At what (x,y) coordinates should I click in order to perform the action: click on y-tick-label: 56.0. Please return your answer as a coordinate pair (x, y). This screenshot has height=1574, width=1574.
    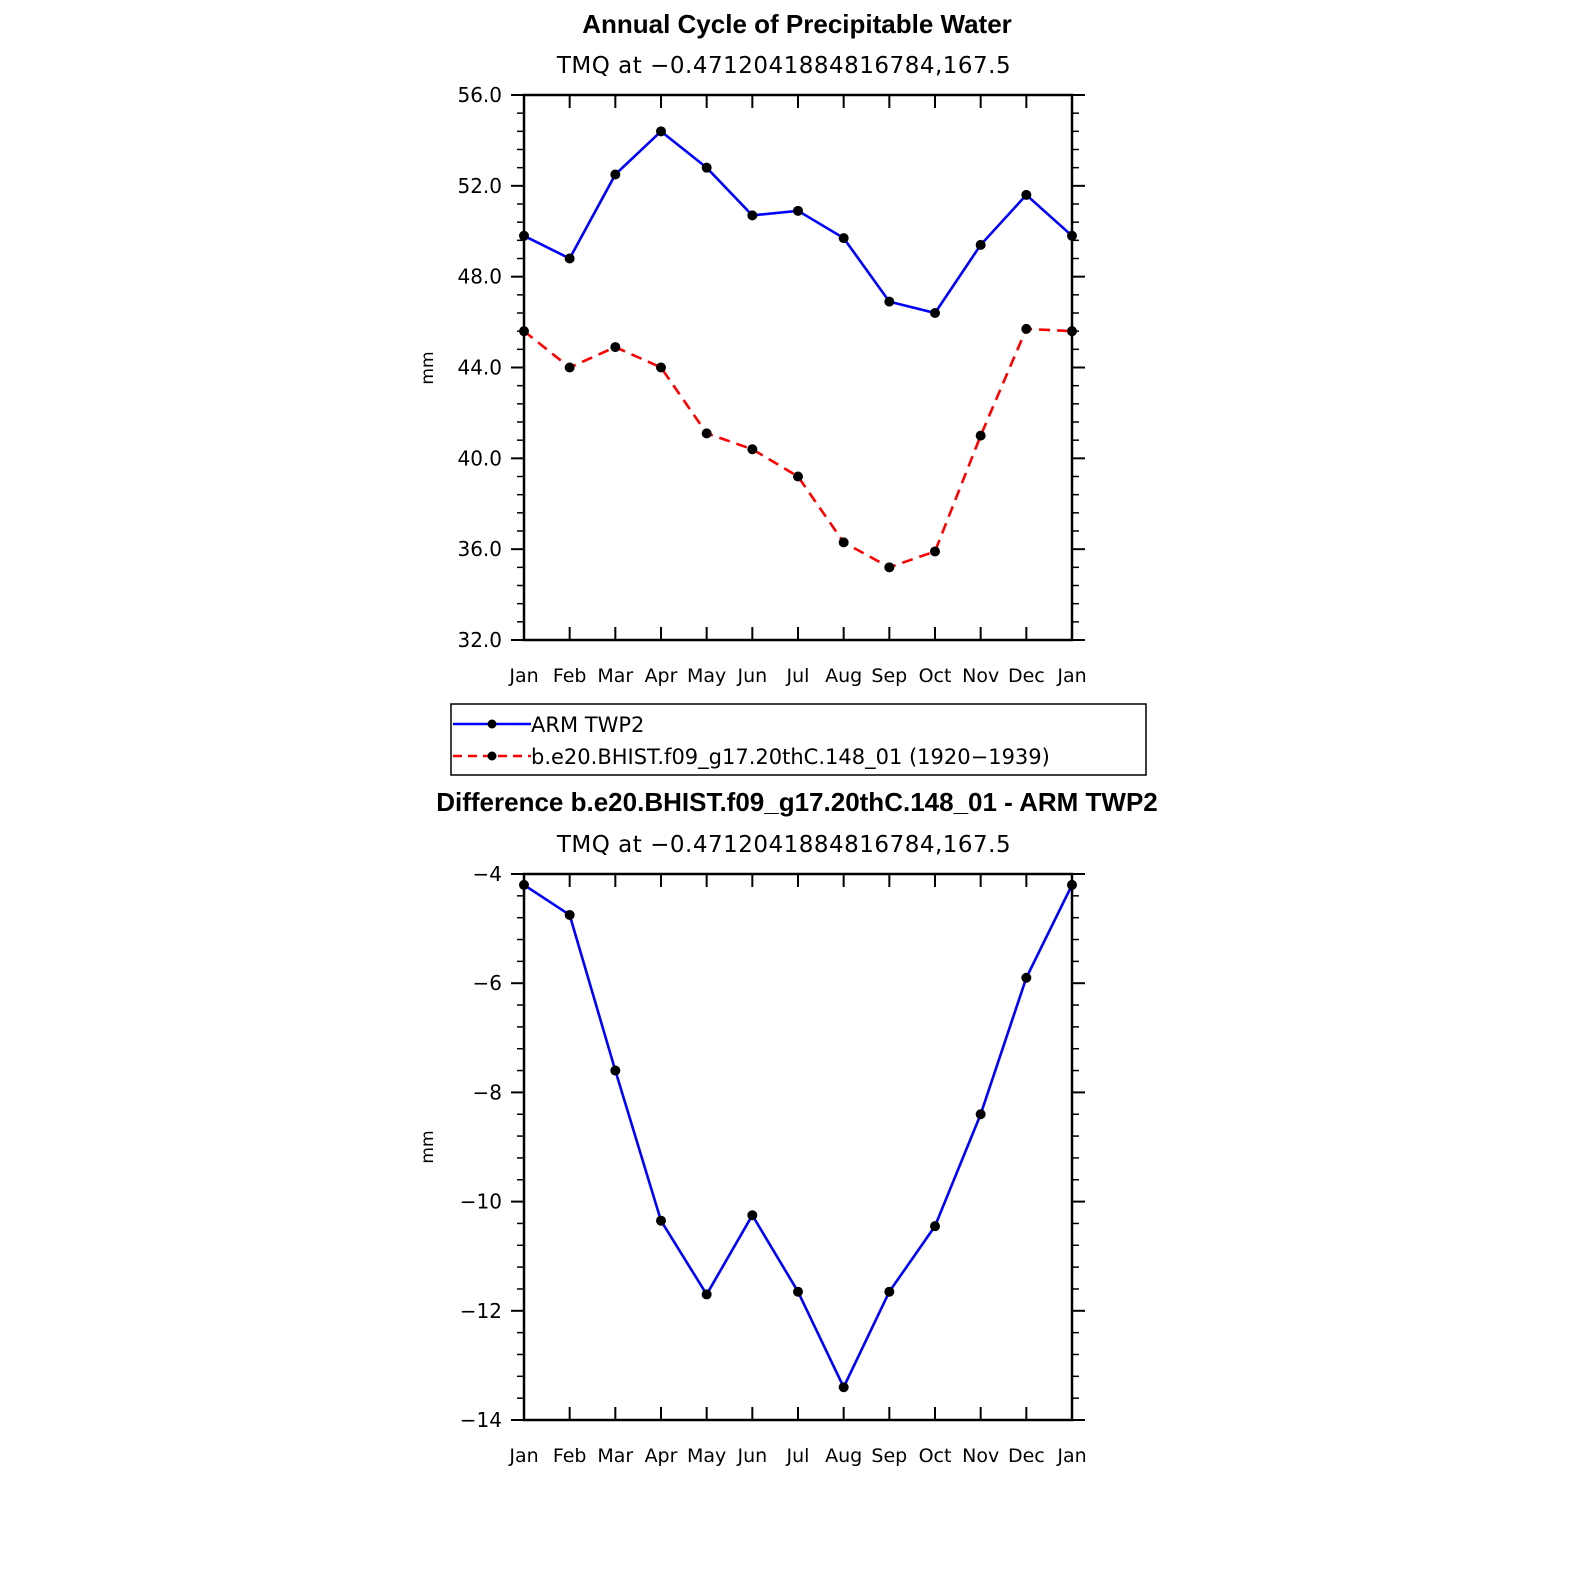
    Looking at the image, I should click on (479, 95).